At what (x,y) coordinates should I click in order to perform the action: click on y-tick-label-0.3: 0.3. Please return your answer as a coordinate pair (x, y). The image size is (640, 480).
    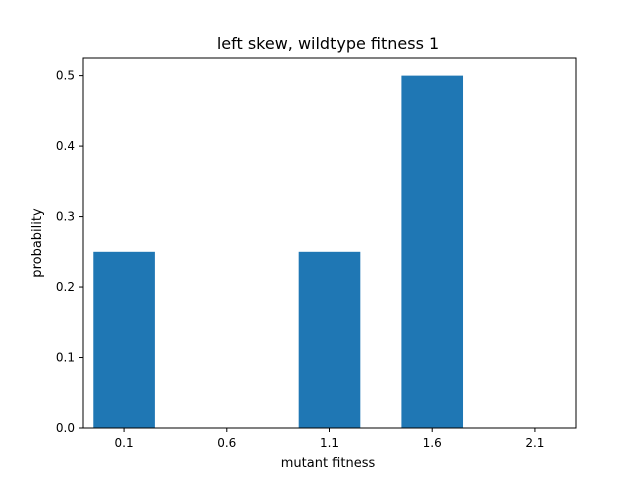
    Looking at the image, I should click on (65, 217).